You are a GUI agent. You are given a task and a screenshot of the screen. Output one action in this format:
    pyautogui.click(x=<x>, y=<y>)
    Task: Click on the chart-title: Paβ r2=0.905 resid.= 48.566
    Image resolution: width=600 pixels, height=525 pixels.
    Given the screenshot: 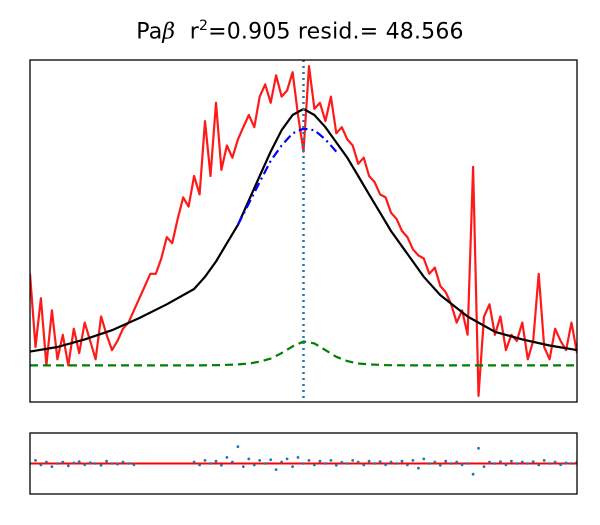 What is the action you would take?
    pyautogui.click(x=300, y=31)
    